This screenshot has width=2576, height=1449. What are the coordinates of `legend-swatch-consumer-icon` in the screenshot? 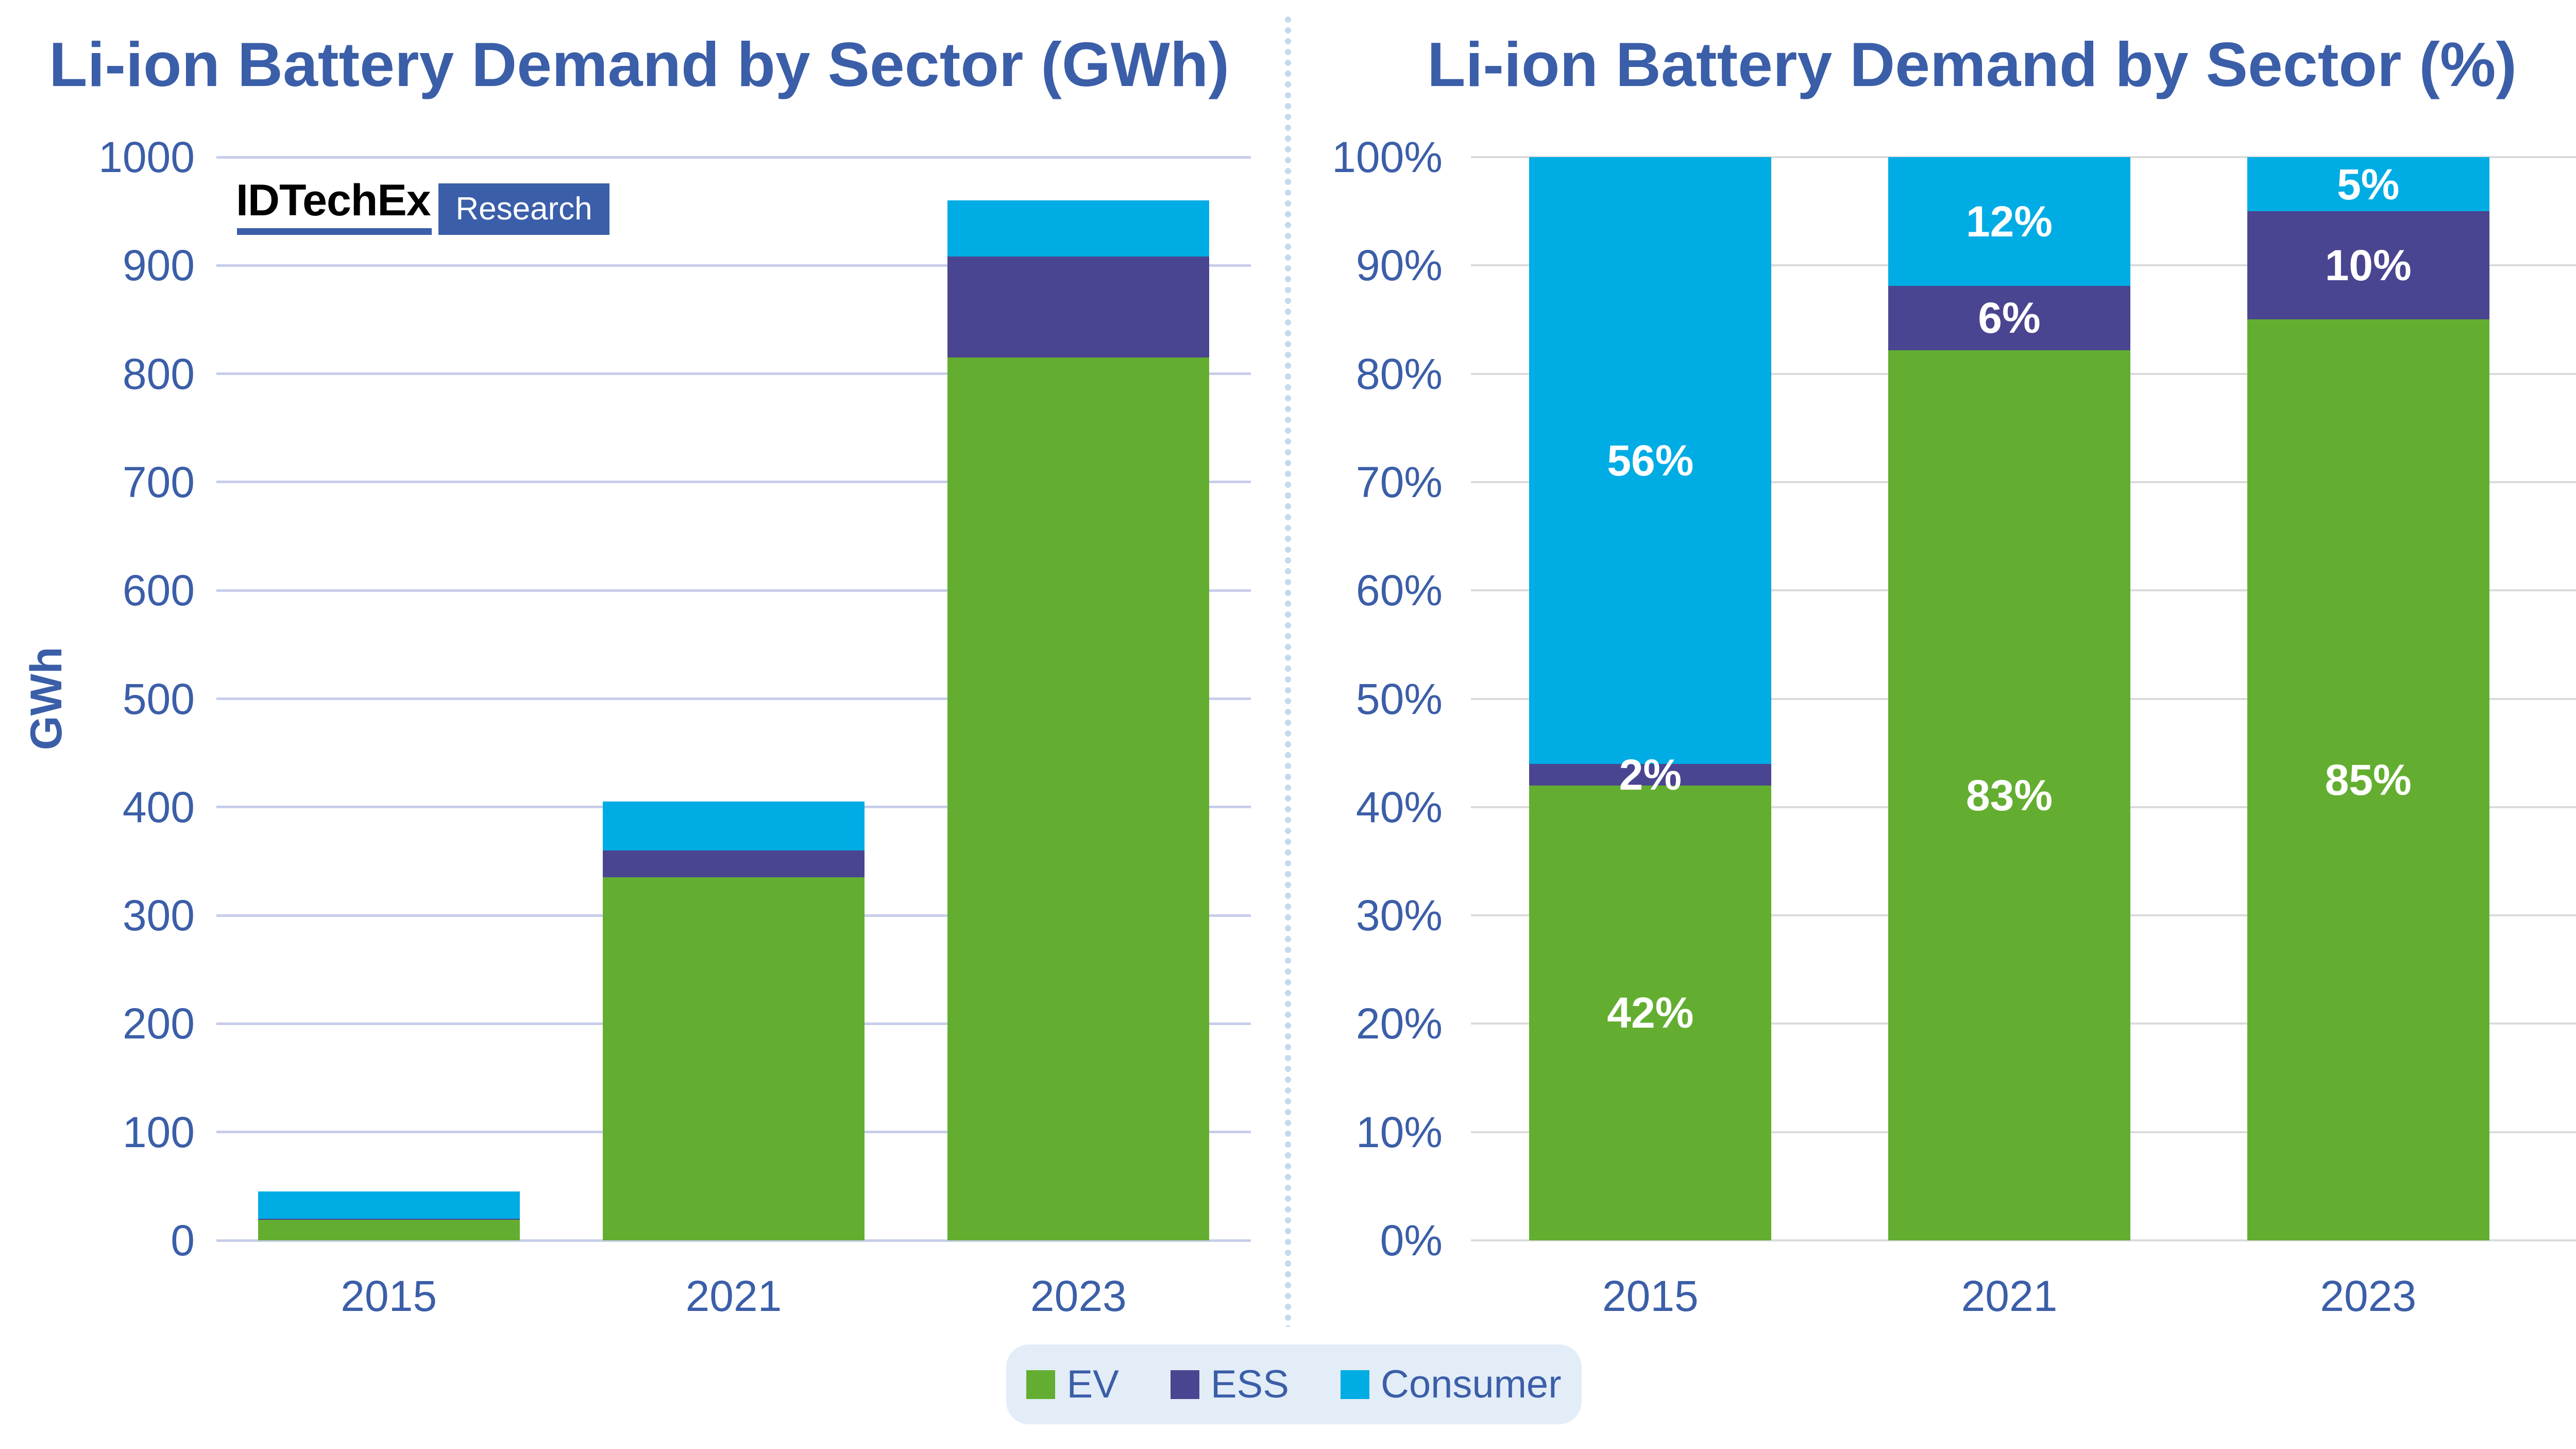 It's located at (1354, 1385).